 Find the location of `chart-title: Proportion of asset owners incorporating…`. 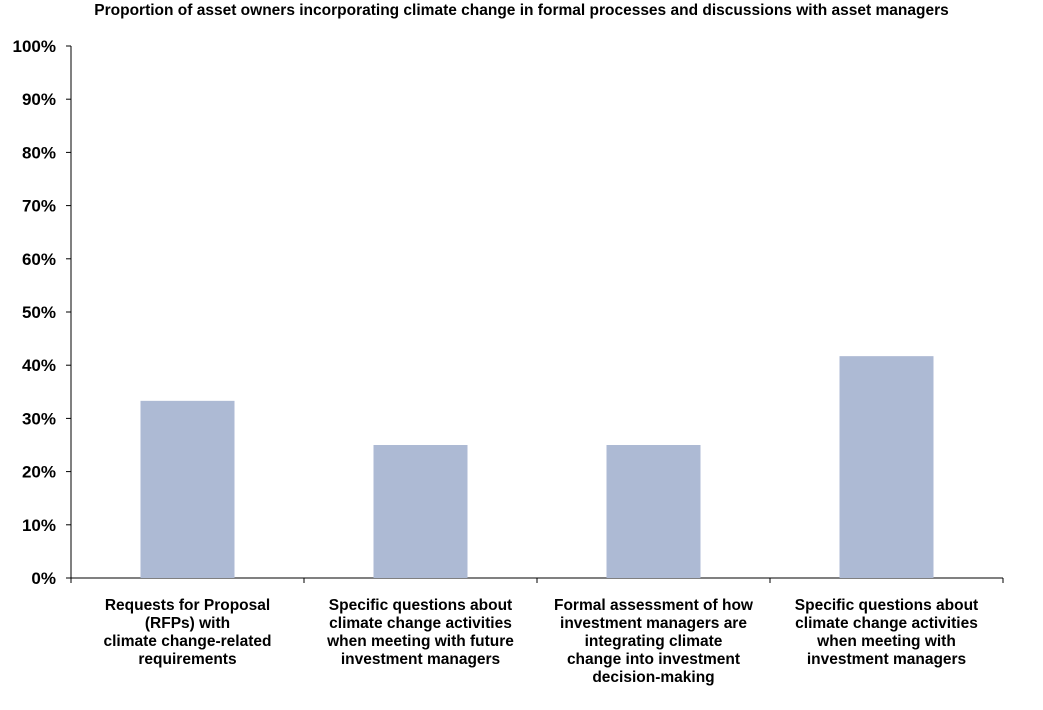

chart-title: Proportion of asset owners incorporating… is located at coordinates (521, 10).